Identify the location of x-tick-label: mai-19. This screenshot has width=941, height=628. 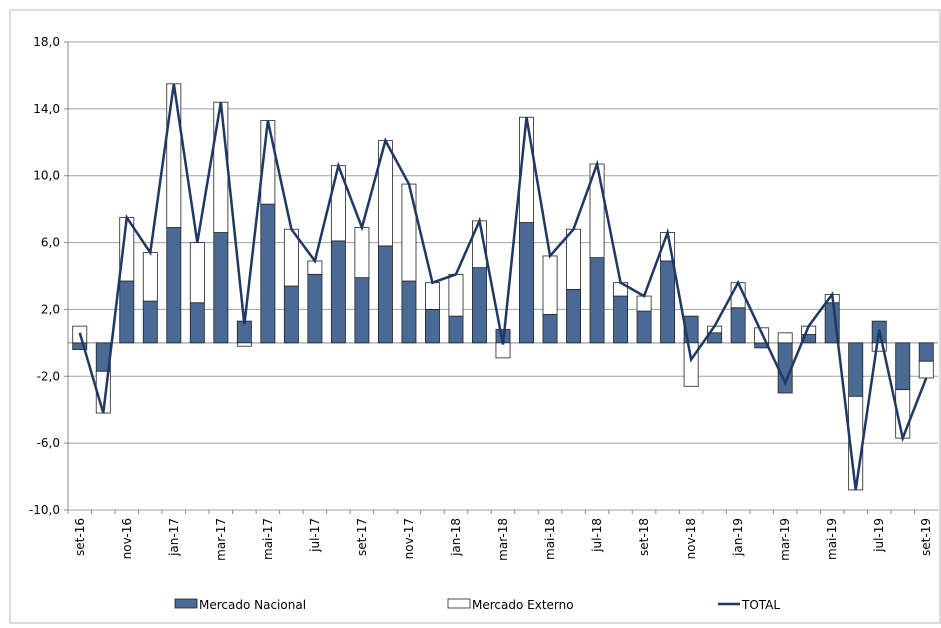
(832, 539).